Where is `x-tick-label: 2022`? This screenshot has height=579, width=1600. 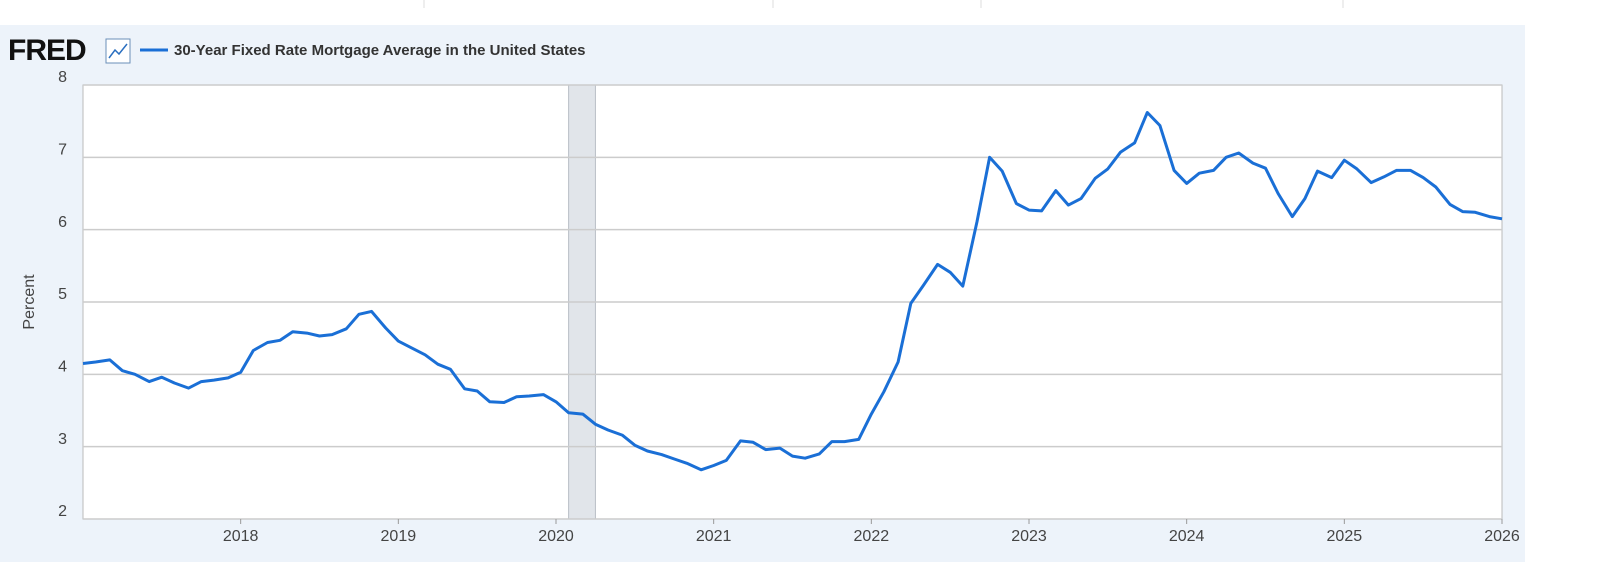
x-tick-label: 2022 is located at coordinates (872, 536).